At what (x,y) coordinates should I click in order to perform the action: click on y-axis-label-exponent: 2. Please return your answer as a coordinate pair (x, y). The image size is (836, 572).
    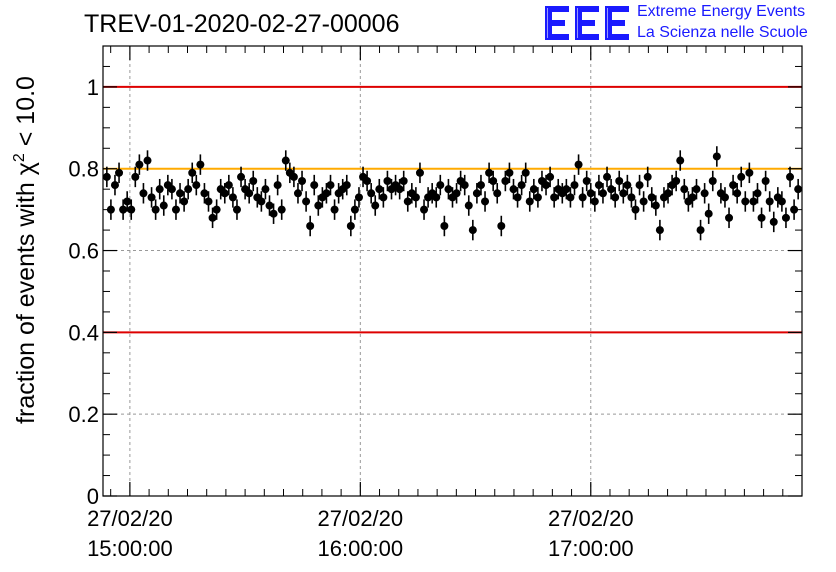
    Looking at the image, I should click on (19, 157).